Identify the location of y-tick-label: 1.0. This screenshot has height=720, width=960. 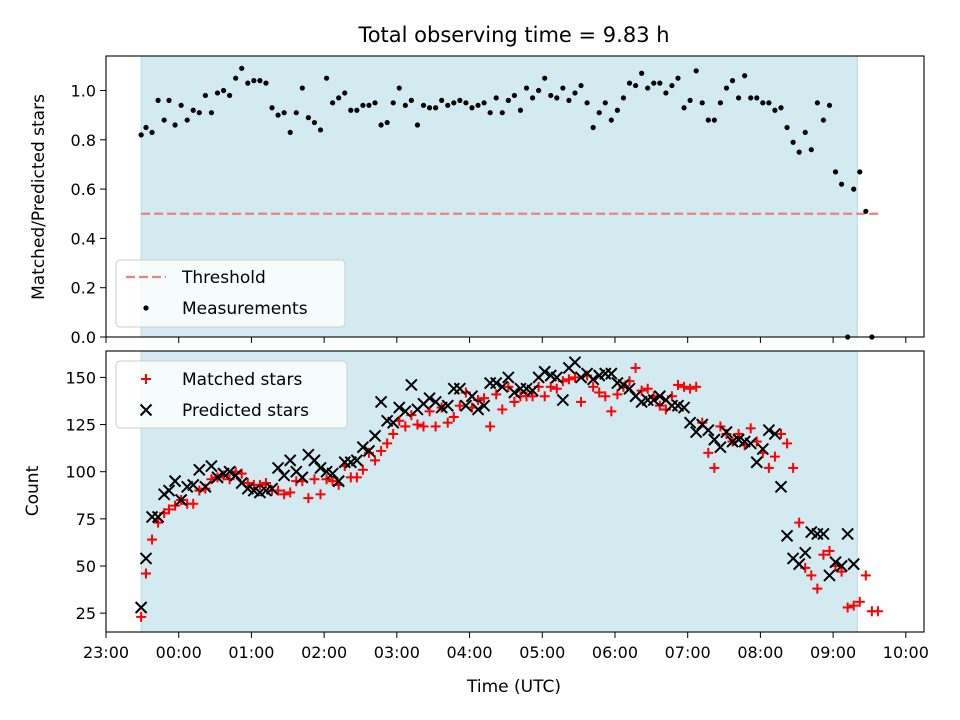
(83, 91).